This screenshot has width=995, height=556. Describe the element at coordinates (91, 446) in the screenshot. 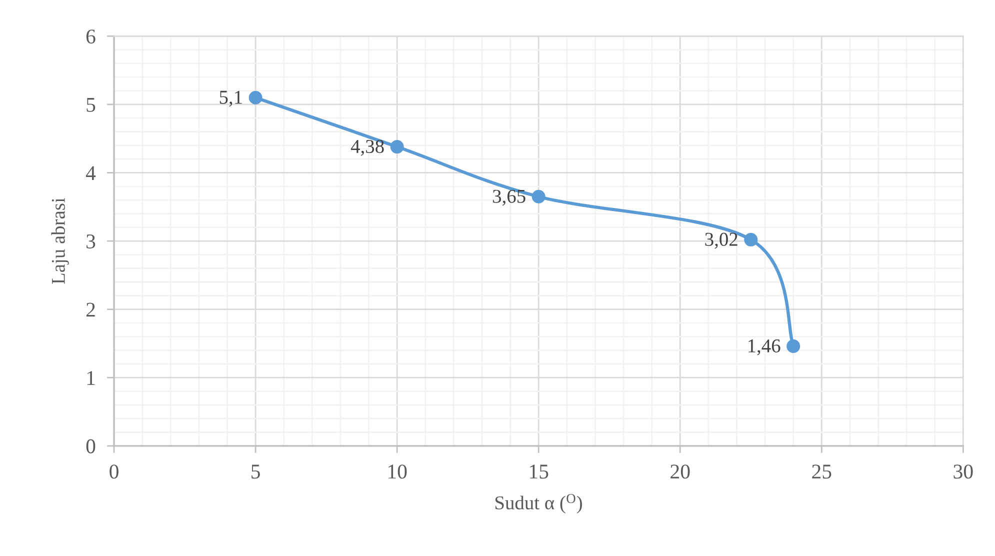

I see `y-tick-label: 0` at that location.